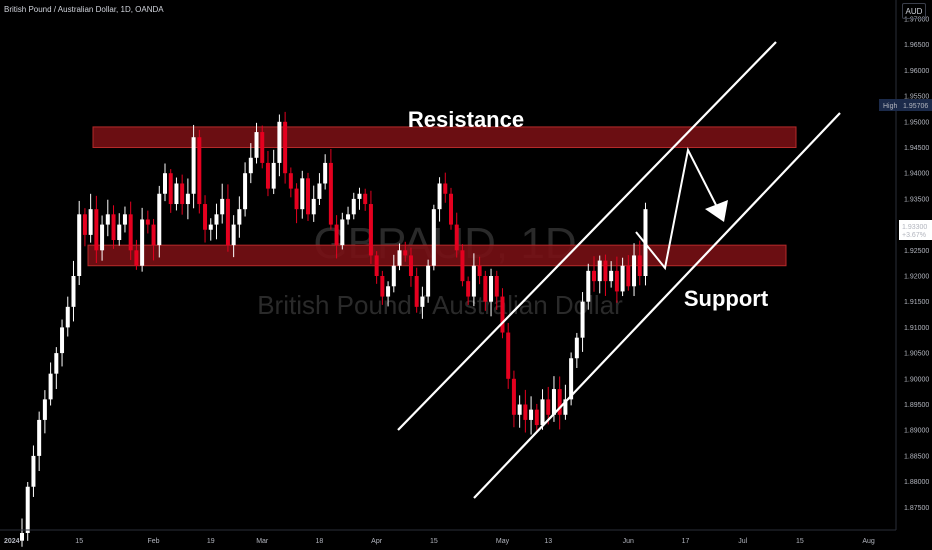 The width and height of the screenshot is (932, 550). What do you see at coordinates (916, 456) in the screenshot?
I see `y-tick-label: 1.88500` at bounding box center [916, 456].